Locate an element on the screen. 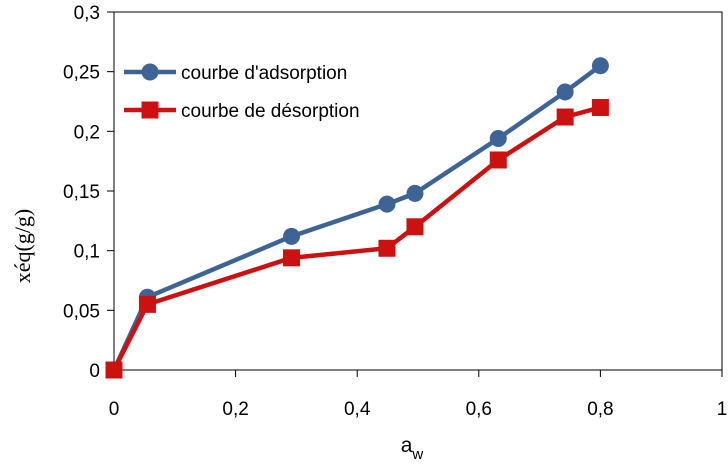 The height and width of the screenshot is (464, 728). y-tick-label: 0,25 is located at coordinates (81, 73).